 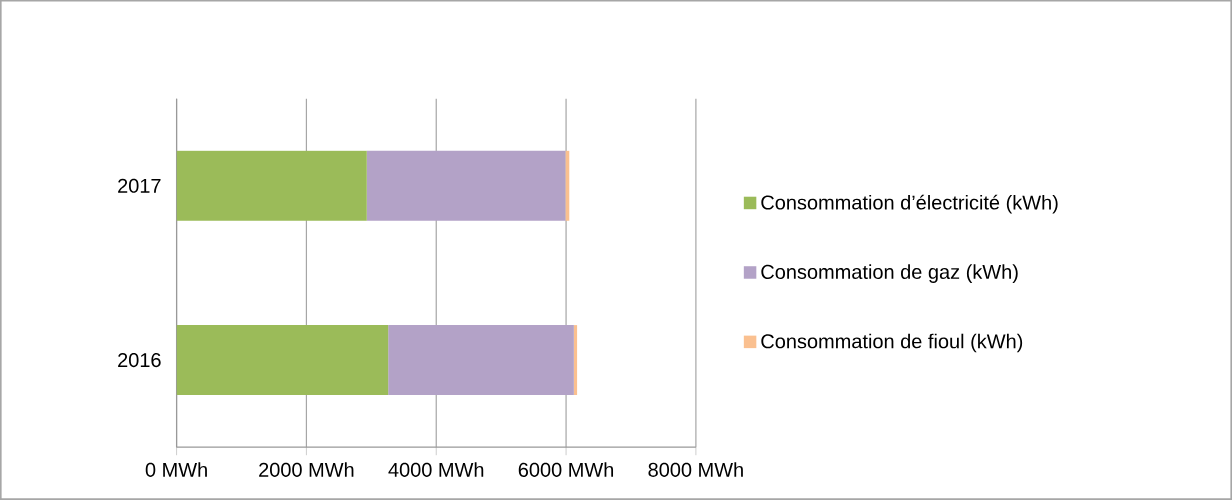 What do you see at coordinates (889, 273) in the screenshot?
I see `legend-label: Consommation de gaz (kWh)` at bounding box center [889, 273].